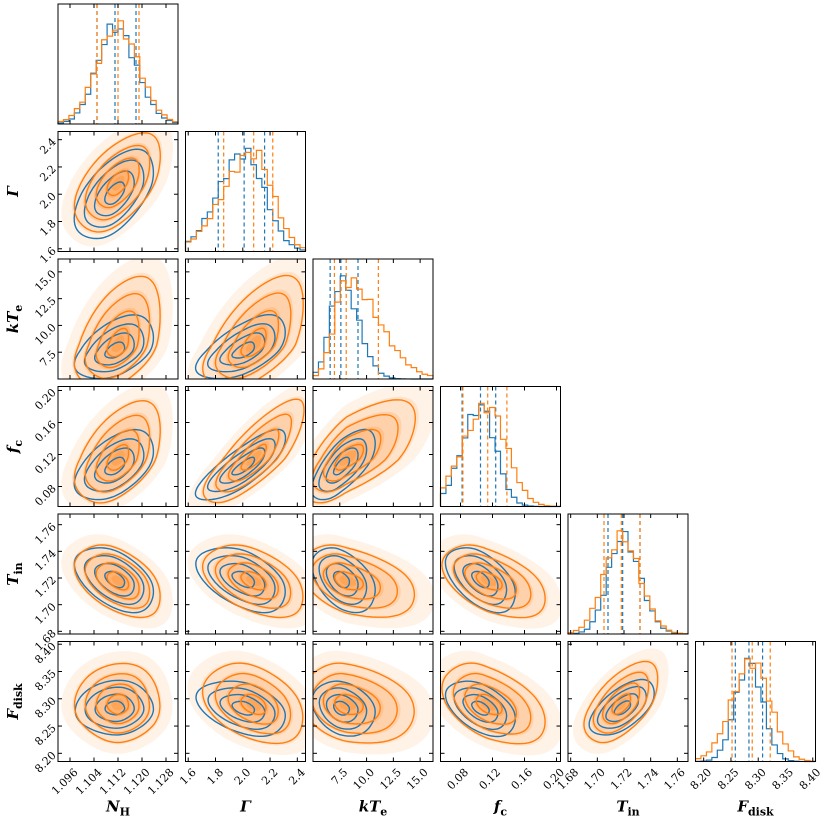 This screenshot has width=830, height=824. What do you see at coordinates (45, 463) in the screenshot?
I see `y-tick-label-3-1: 0.12` at bounding box center [45, 463].